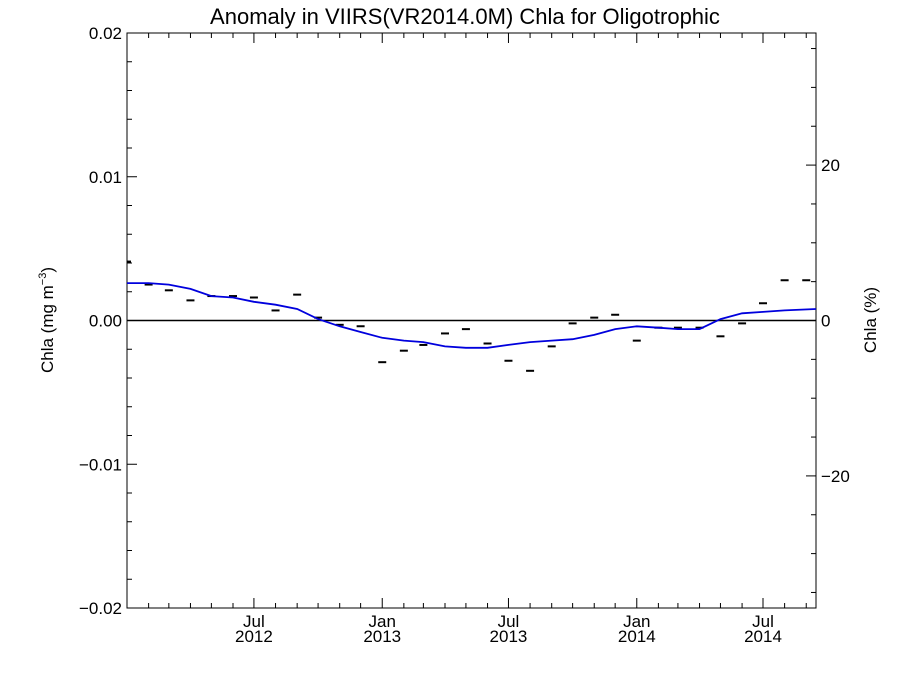 The height and width of the screenshot is (675, 900). What do you see at coordinates (100, 464) in the screenshot?
I see `y-tick-label: −0.01` at bounding box center [100, 464].